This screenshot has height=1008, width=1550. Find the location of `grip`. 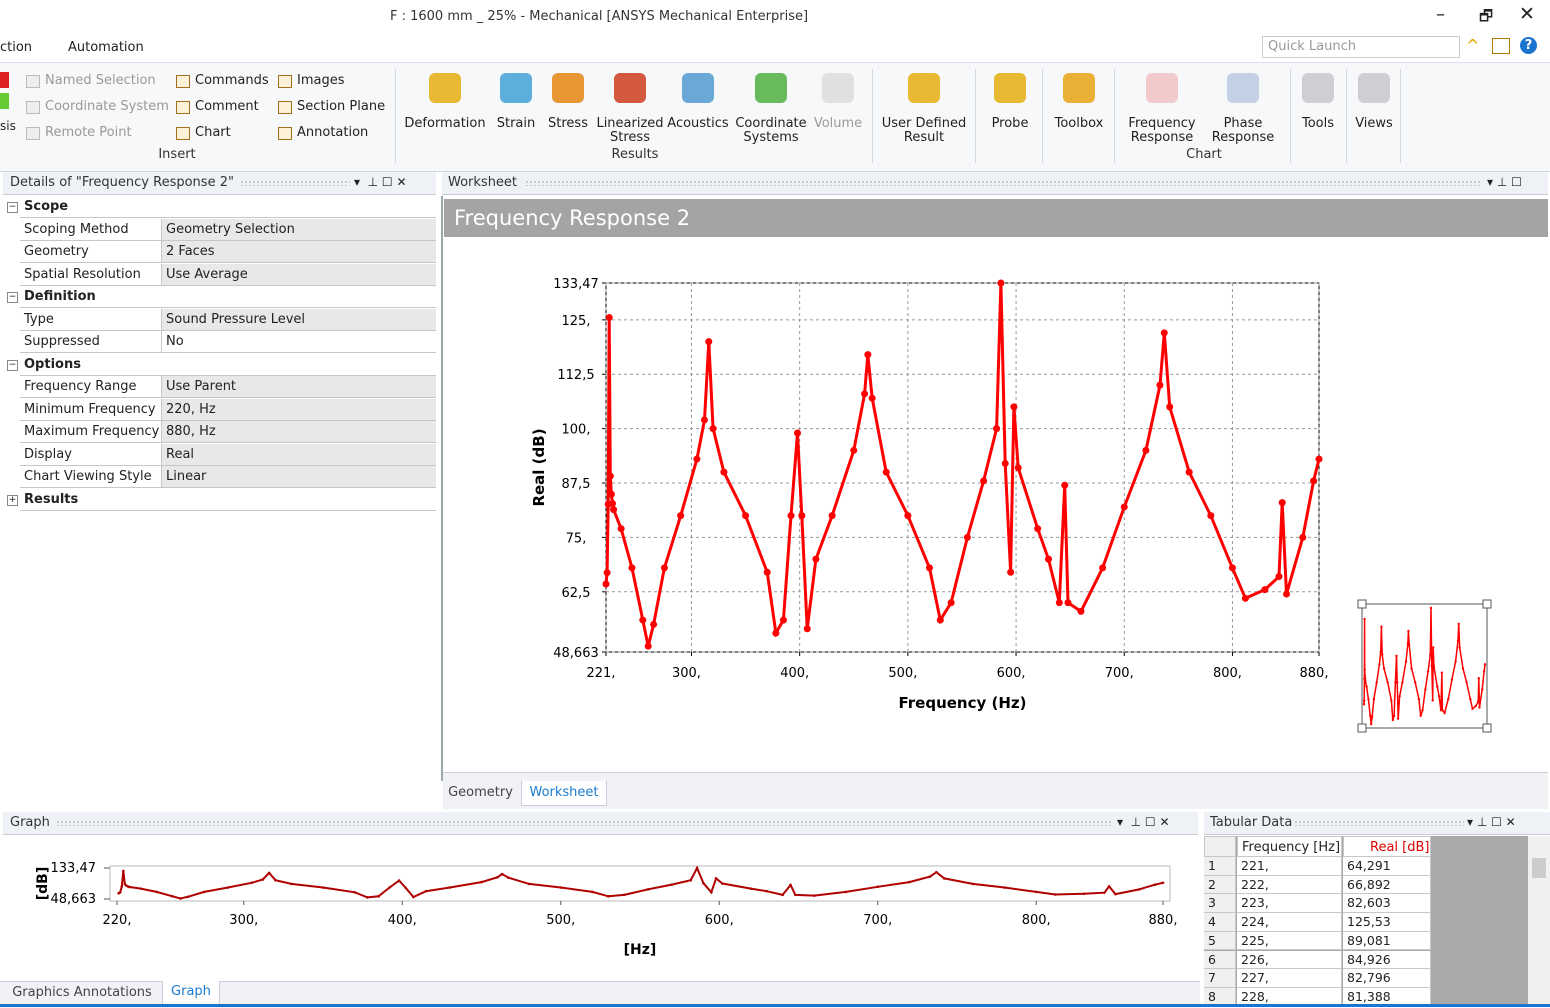

grip is located at coordinates (1002, 183).